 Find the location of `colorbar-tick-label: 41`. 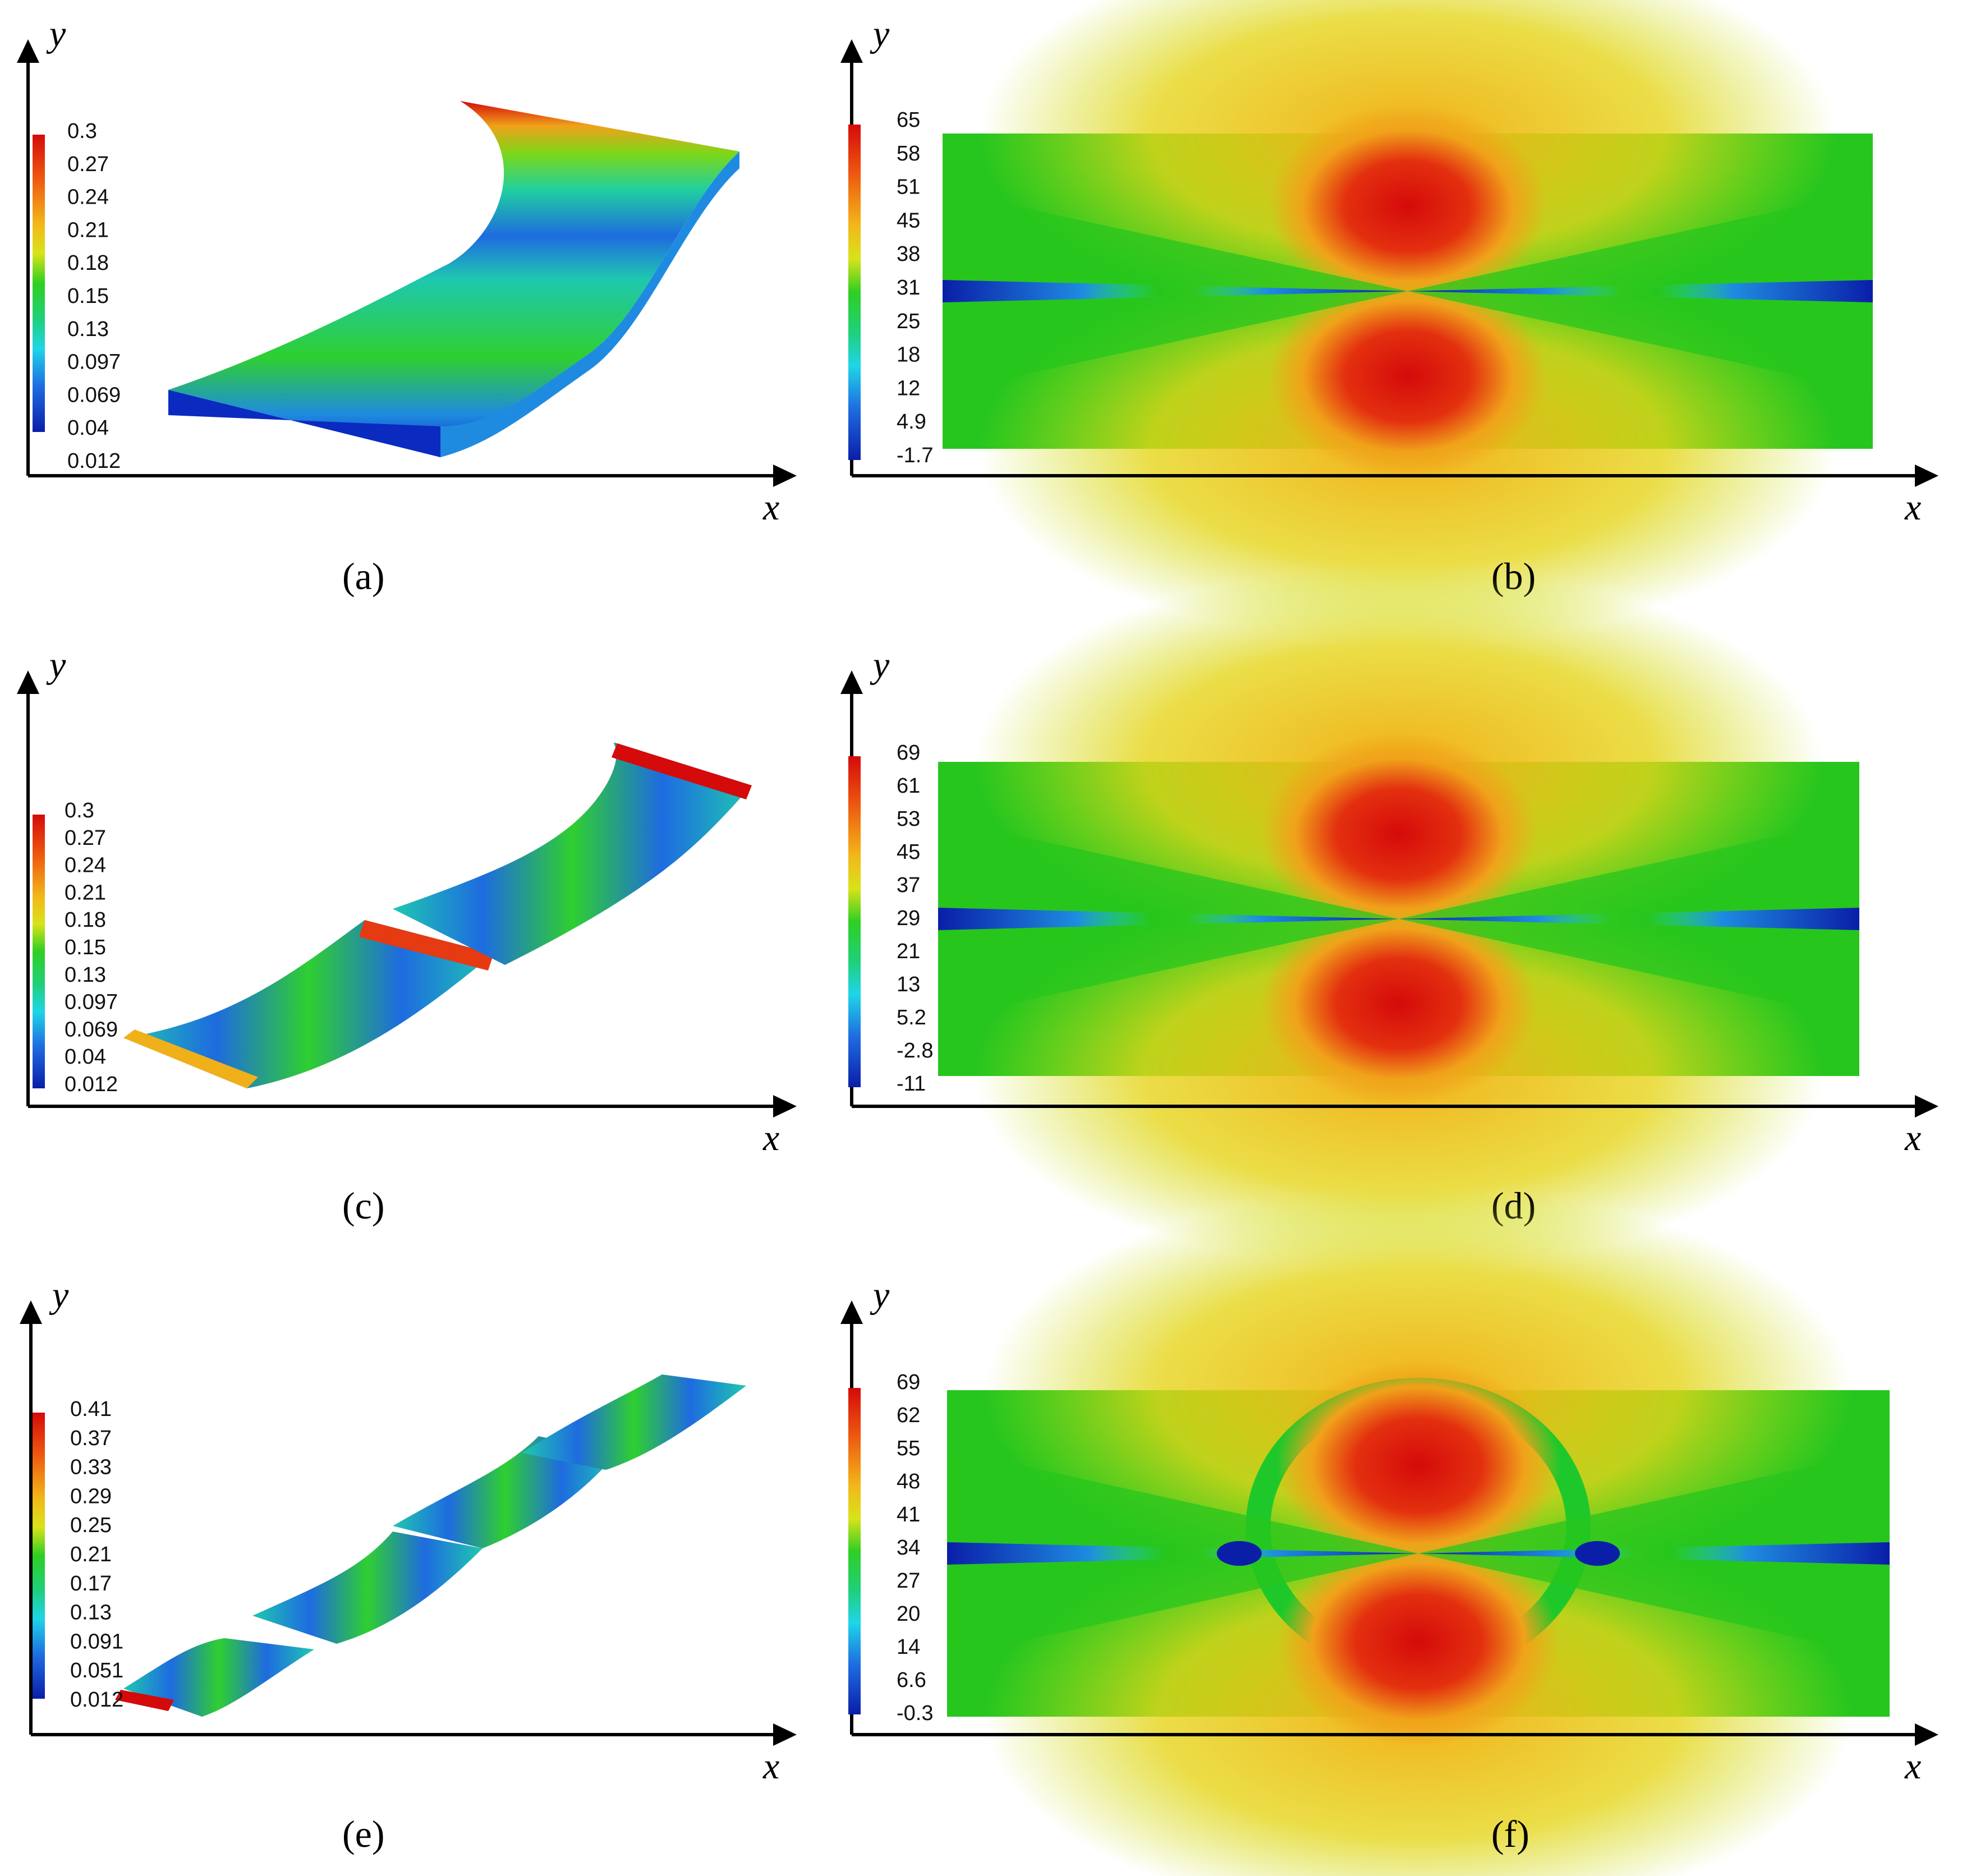

colorbar-tick-label: 41 is located at coordinates (909, 1514).